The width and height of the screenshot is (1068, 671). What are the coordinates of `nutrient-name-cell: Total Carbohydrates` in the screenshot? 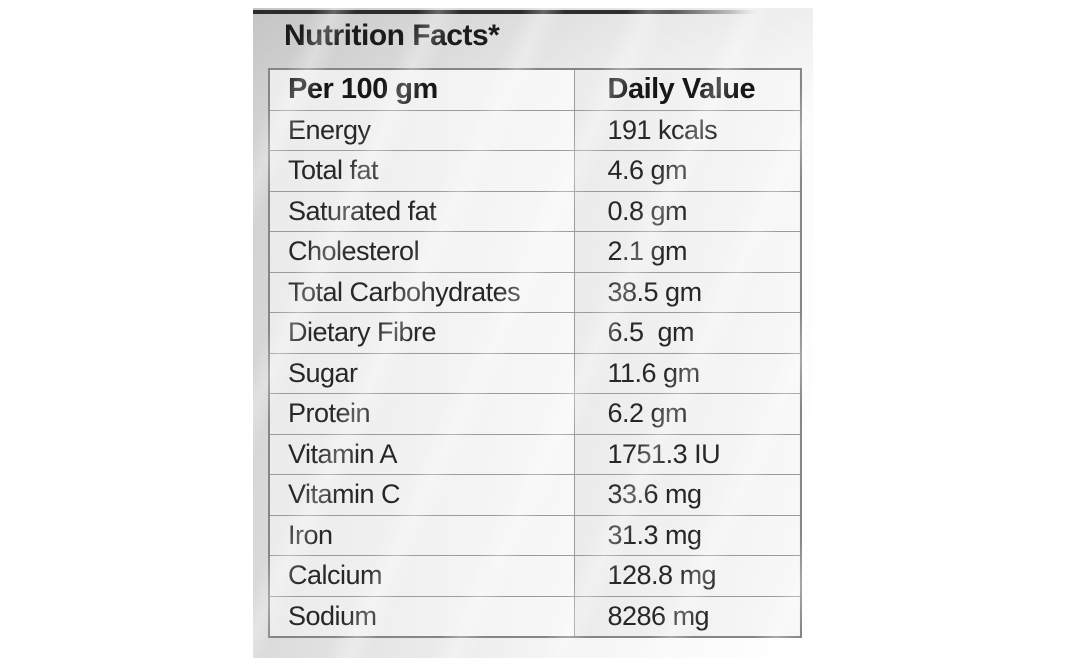 It's located at (421, 292).